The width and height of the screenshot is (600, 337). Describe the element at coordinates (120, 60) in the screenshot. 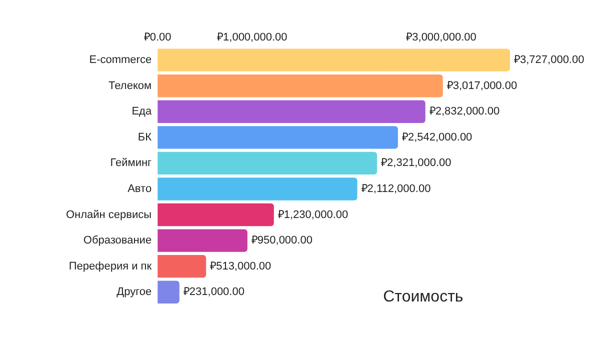

I see `y-tick-label: E-commerce` at that location.